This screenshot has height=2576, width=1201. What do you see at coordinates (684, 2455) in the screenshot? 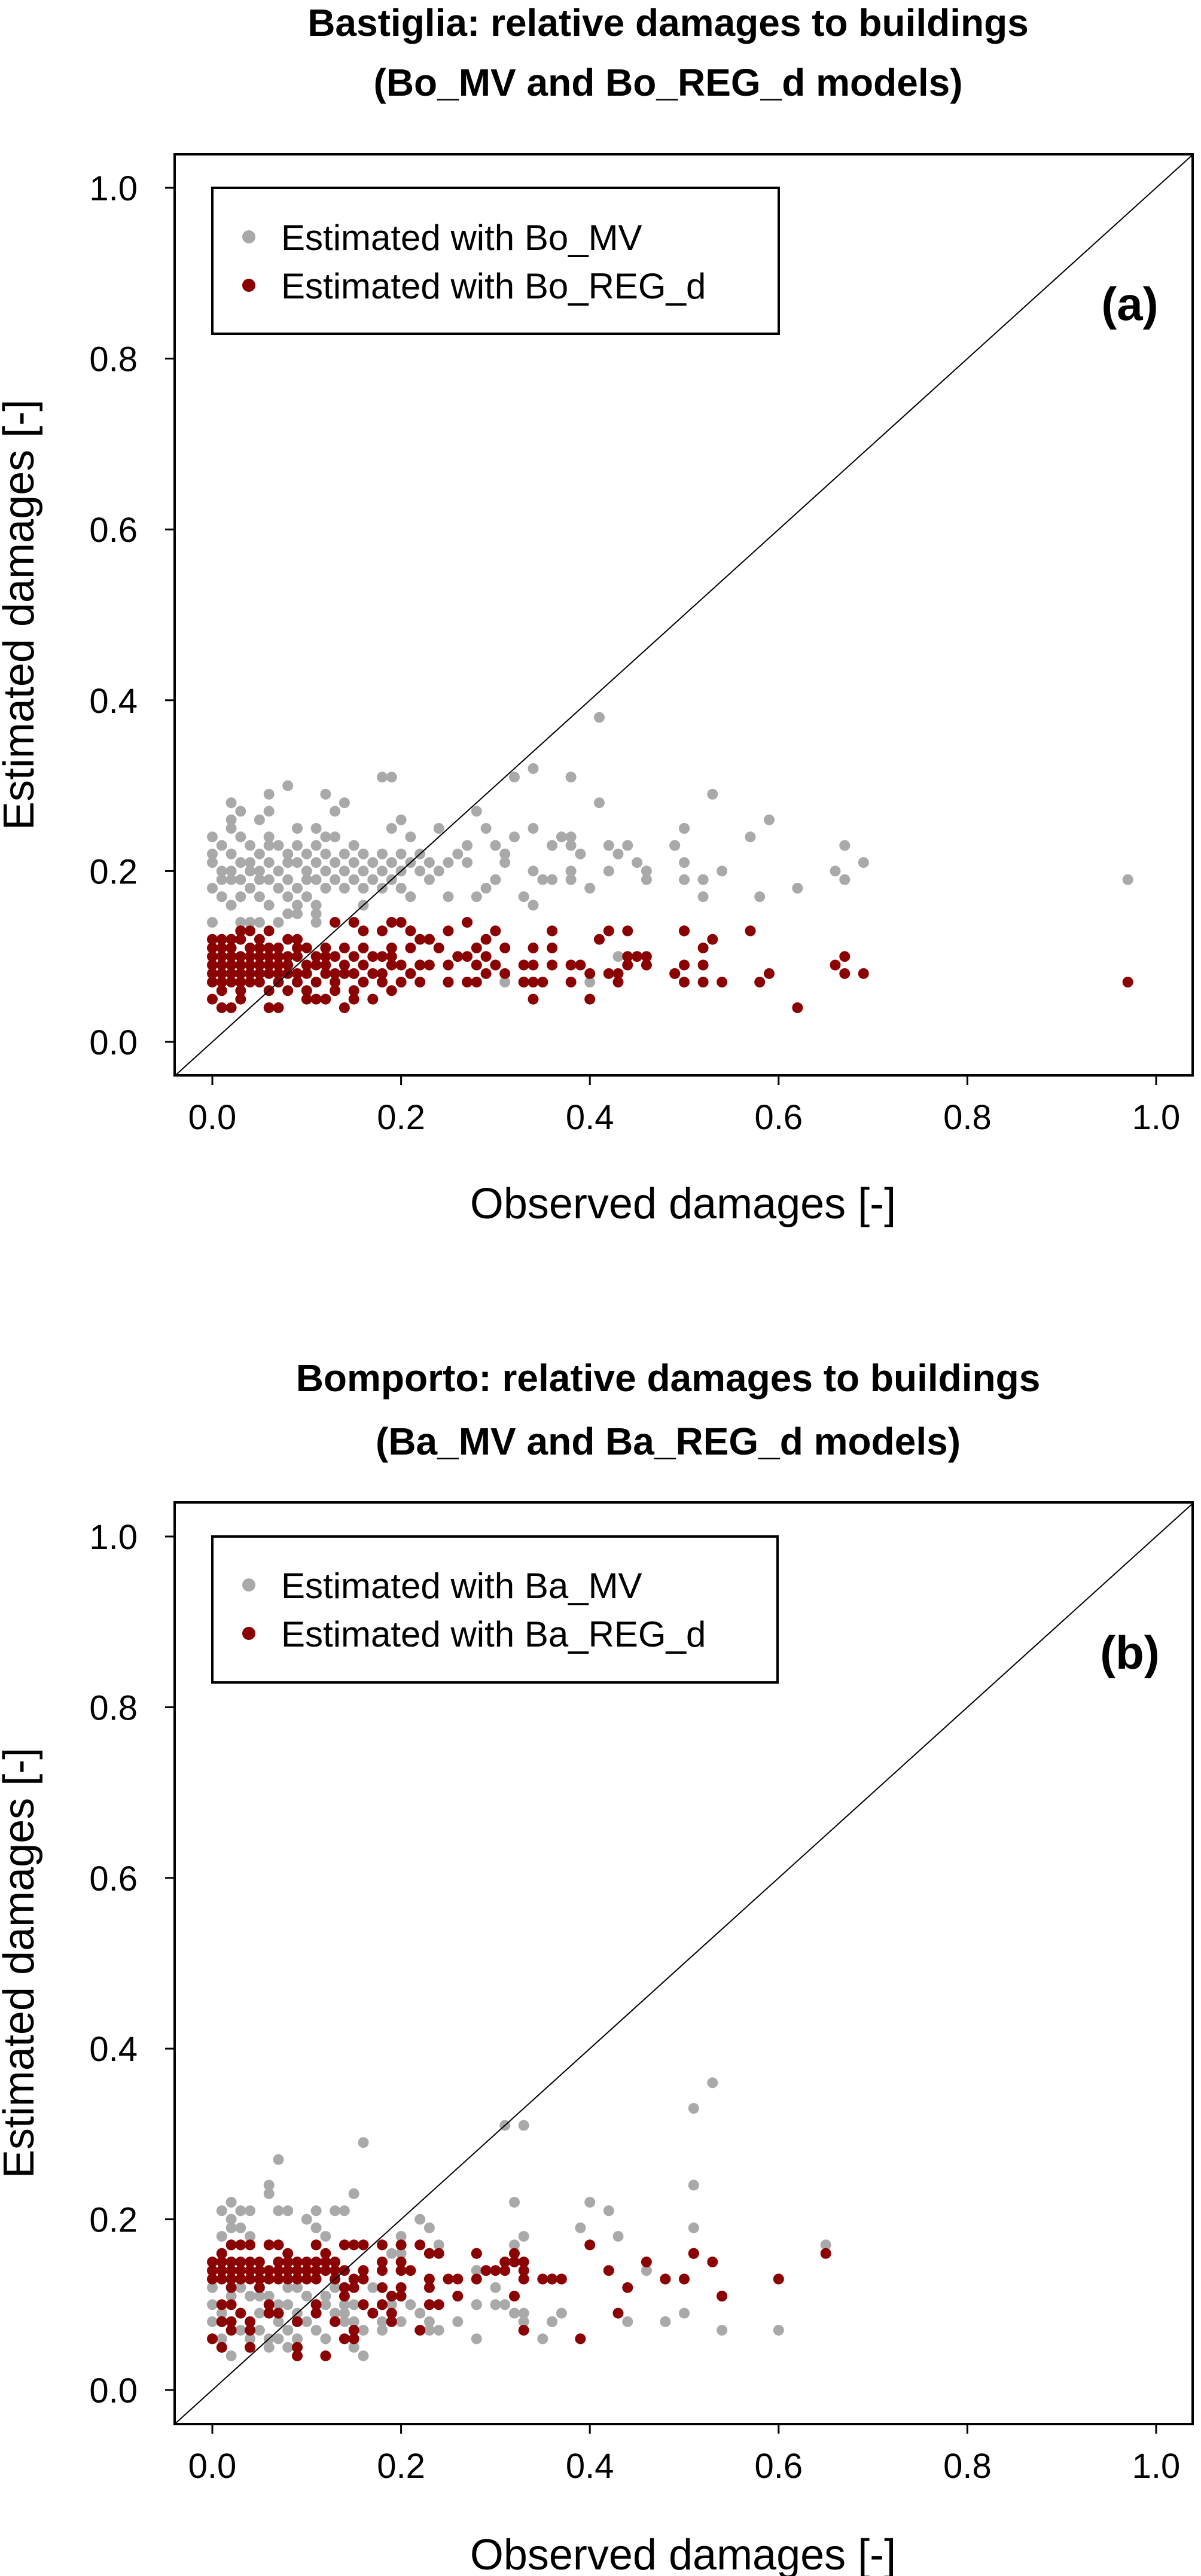
I see `x-axis: 0.0 0.2 0.4 0.6 0.8 1.0` at bounding box center [684, 2455].